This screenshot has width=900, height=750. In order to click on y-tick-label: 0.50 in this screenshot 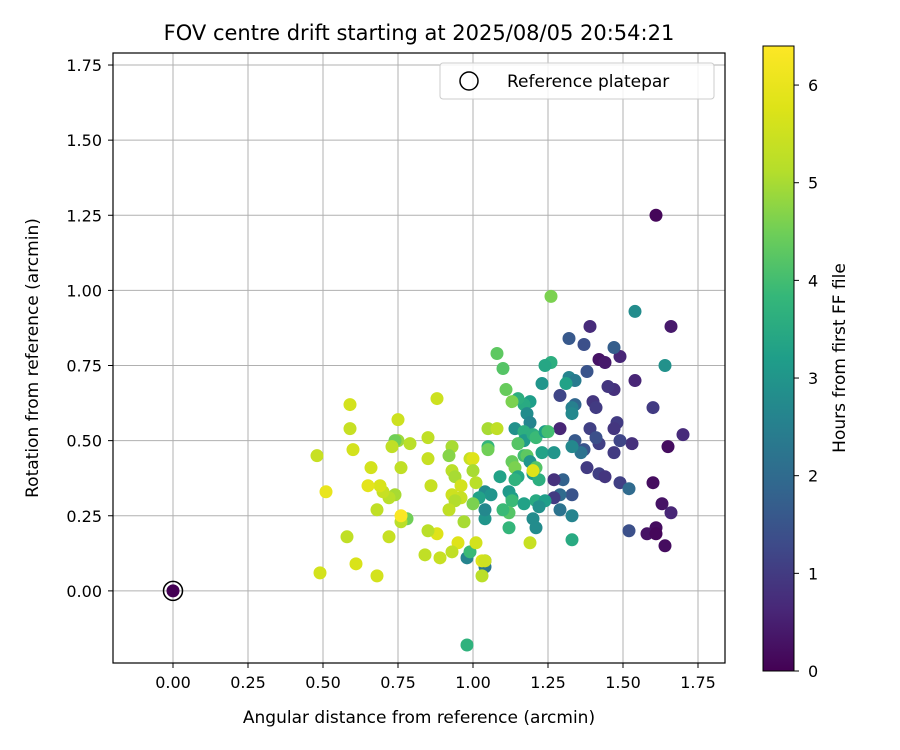, I will do `click(84, 441)`.